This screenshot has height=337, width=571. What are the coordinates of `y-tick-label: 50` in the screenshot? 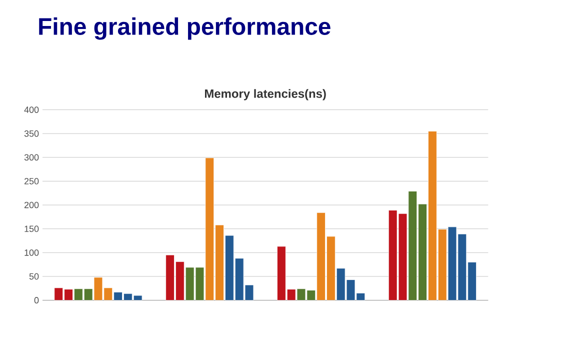 It's located at (34, 276).